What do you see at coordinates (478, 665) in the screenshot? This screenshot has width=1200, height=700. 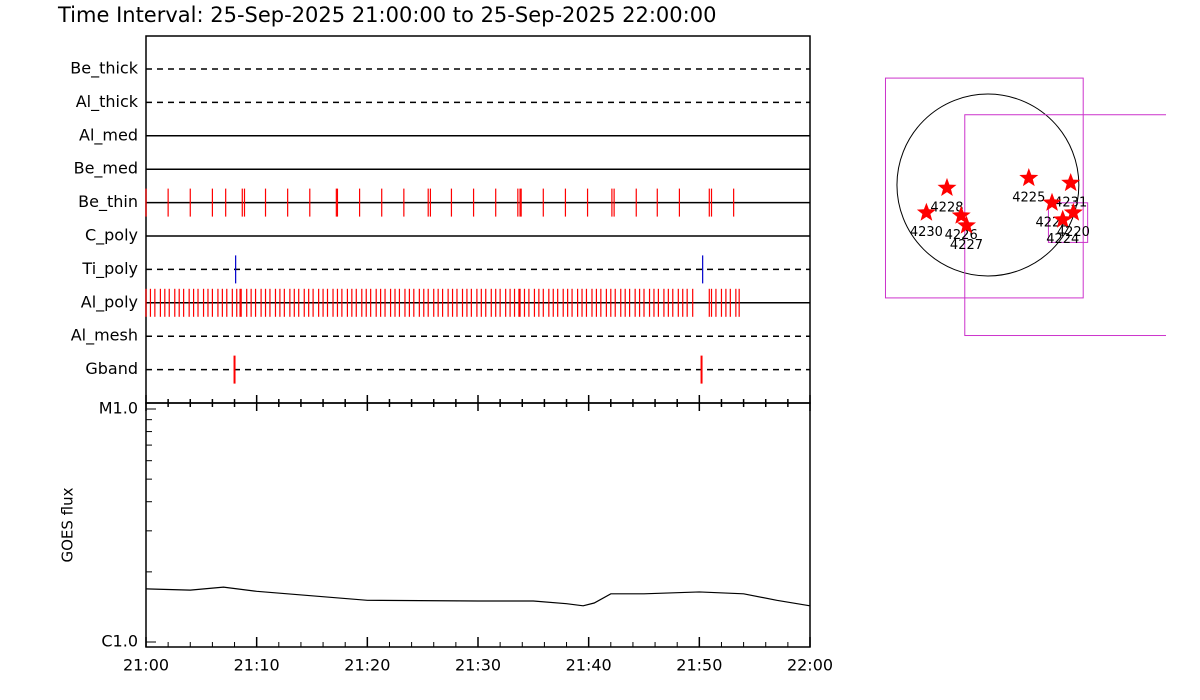 I see `x-tick-label: 21:30` at bounding box center [478, 665].